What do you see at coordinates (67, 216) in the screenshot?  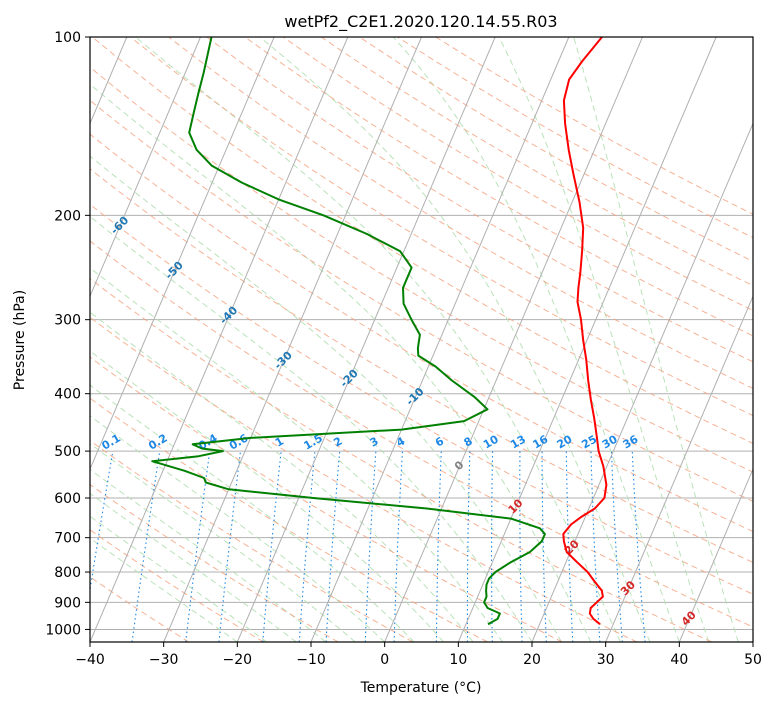 I see `y-tick-label: 200` at bounding box center [67, 216].